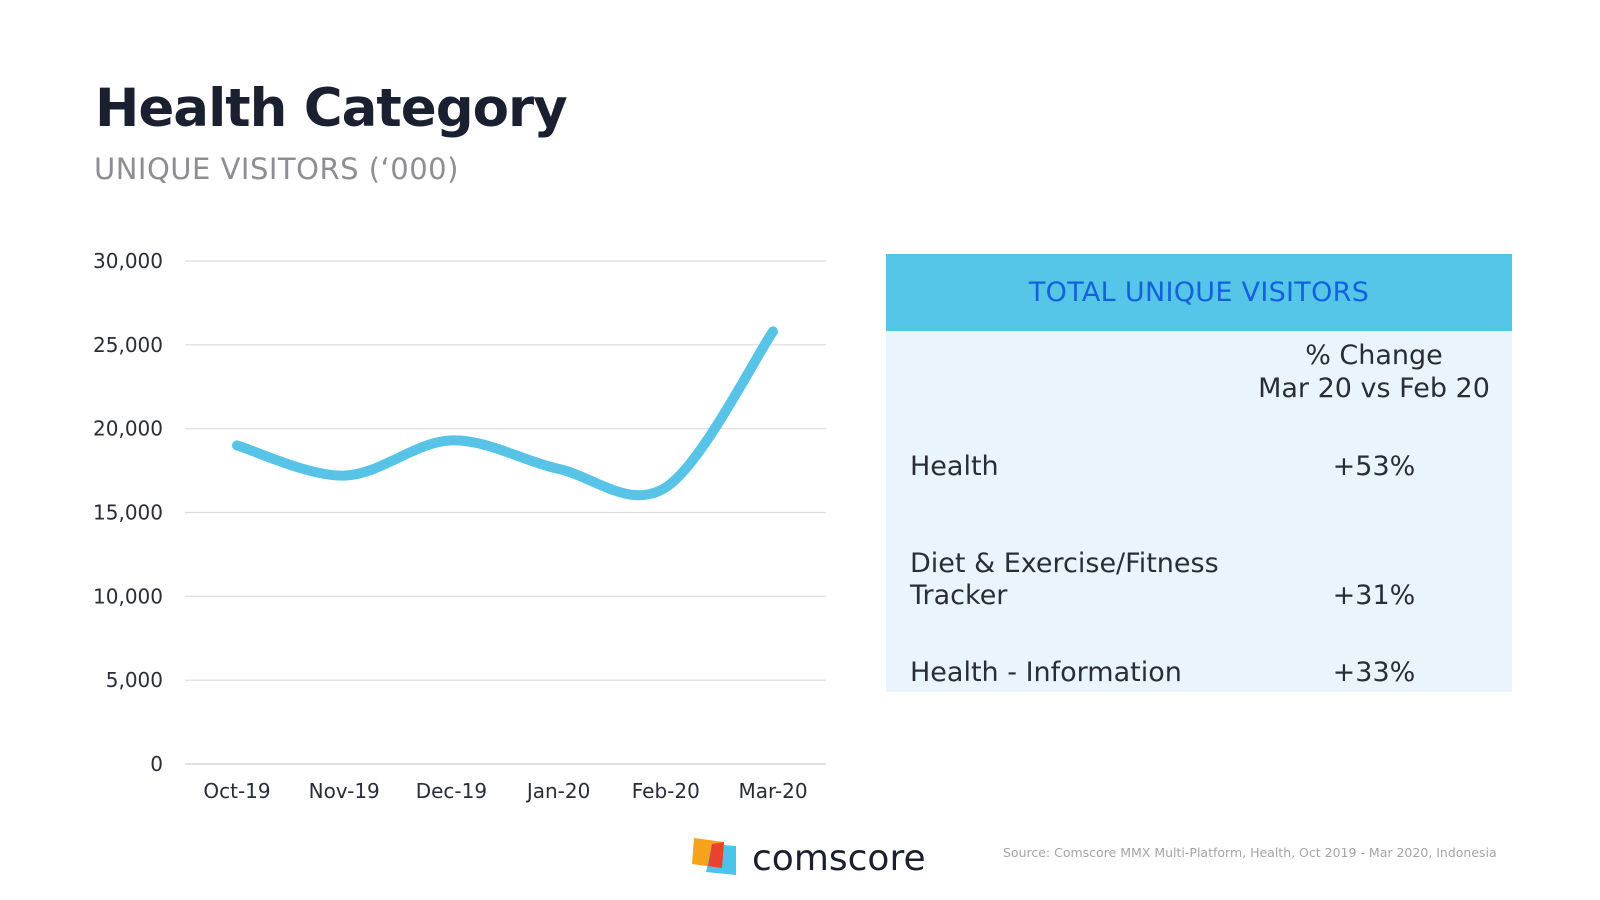 The height and width of the screenshot is (900, 1600). Describe the element at coordinates (1374, 388) in the screenshot. I see `column-header-period: Mar 20 vs Feb 20` at that location.